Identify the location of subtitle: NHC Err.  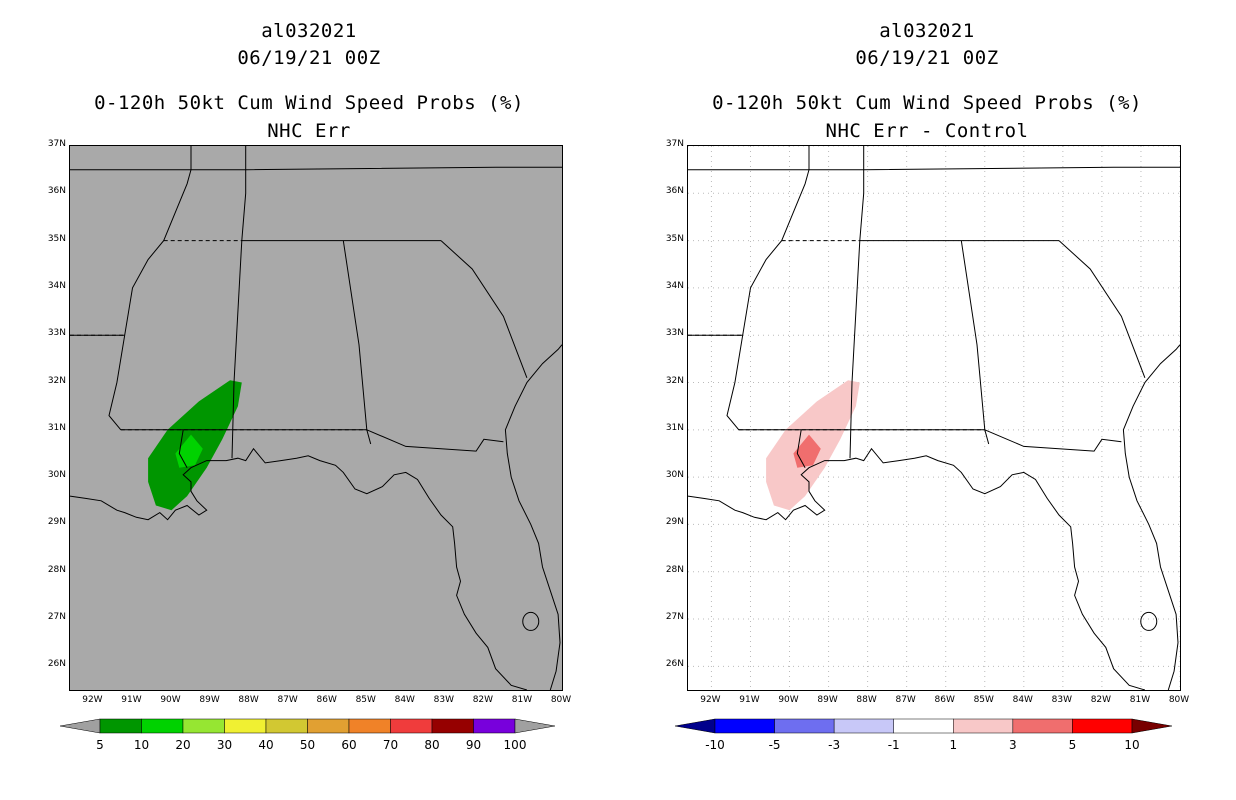
(309, 131).